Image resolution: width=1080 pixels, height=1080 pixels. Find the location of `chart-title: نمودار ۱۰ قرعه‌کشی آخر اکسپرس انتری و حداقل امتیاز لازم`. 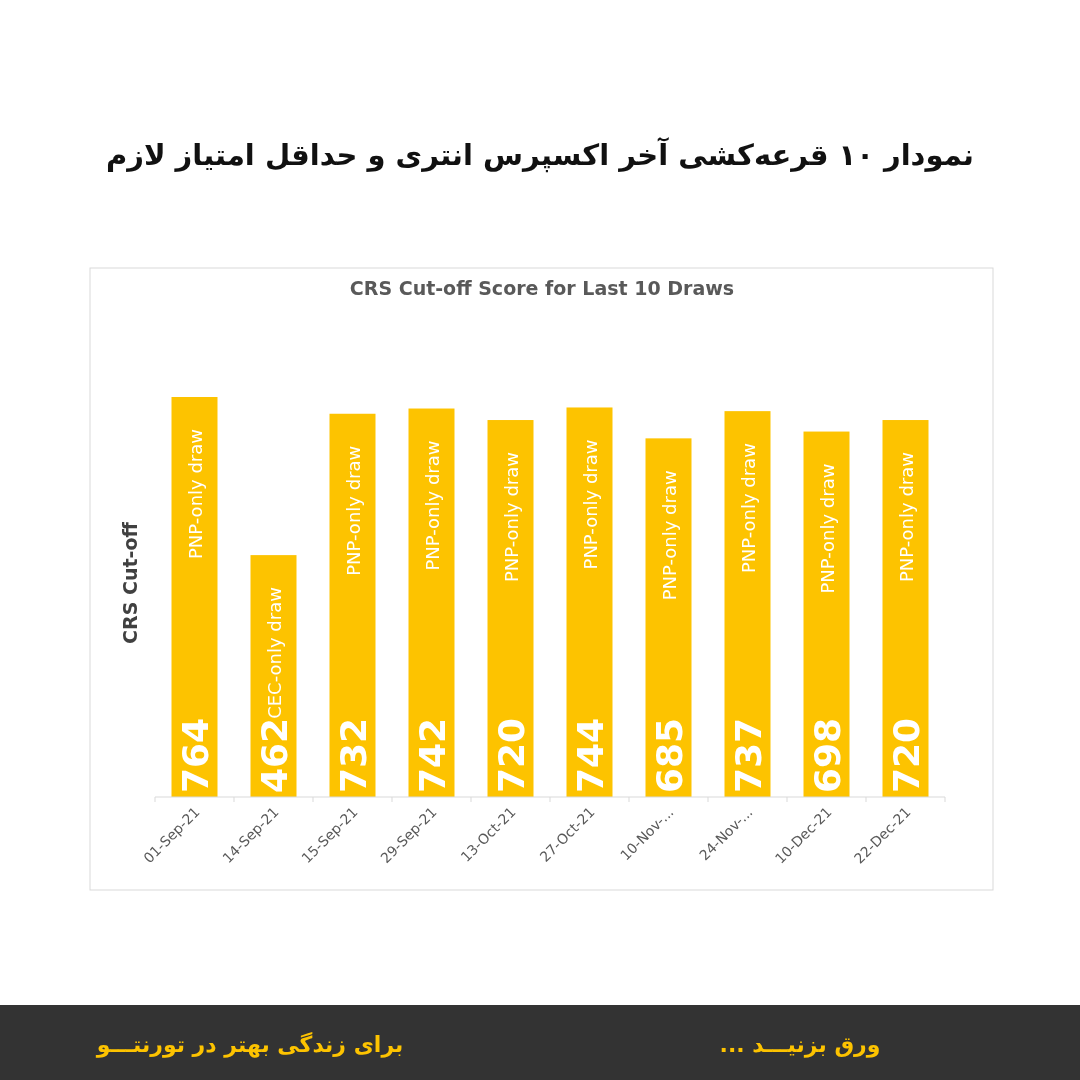

chart-title: نمودار ۱۰ قرعه‌کشی آخر اکسپرس انتری و حداقل امتیاز لازم is located at coordinates (540, 155).